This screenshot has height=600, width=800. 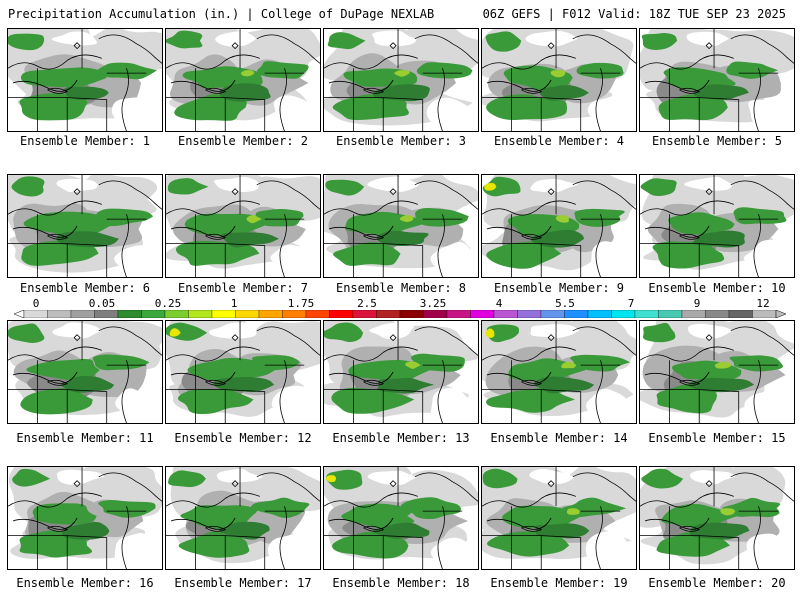 I want to click on colorbar-tick-label: 9, so click(x=697, y=303).